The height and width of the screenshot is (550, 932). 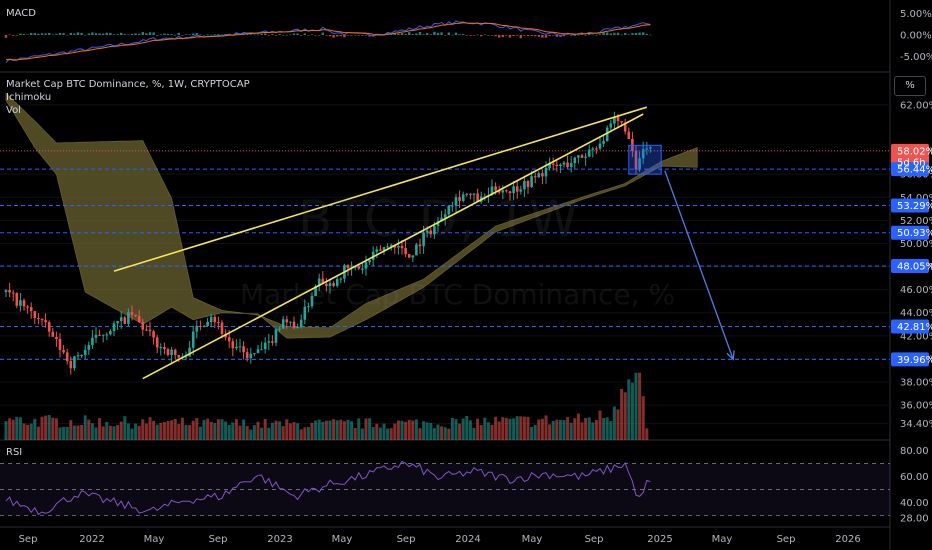 I want to click on price-tick-label: 38.00%, so click(x=916, y=383).